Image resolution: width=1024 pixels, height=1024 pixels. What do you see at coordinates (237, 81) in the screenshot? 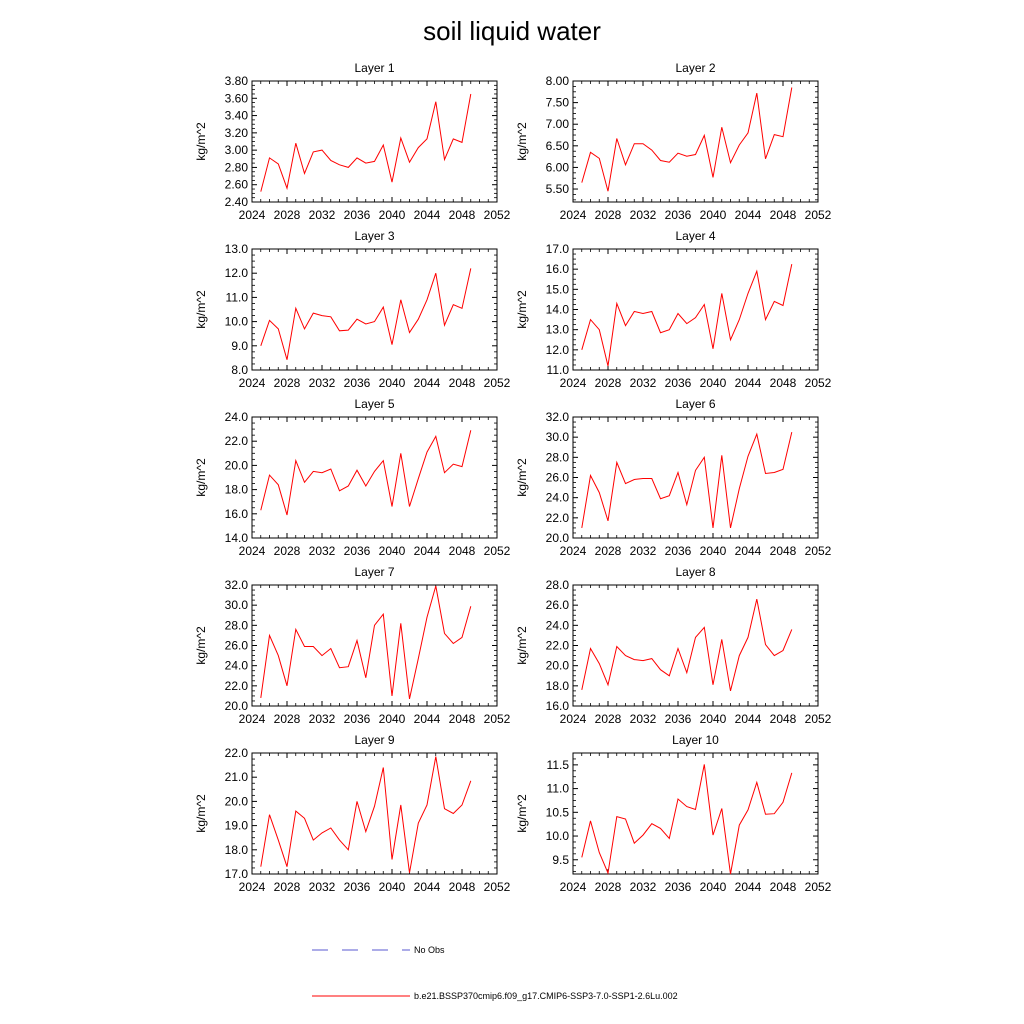
I see `y-tick-label: 3.80` at bounding box center [237, 81].